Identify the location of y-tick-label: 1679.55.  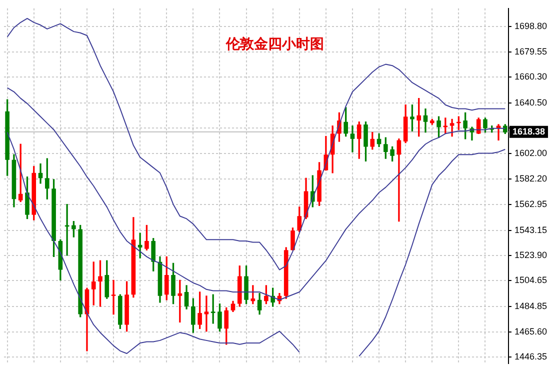
(531, 51).